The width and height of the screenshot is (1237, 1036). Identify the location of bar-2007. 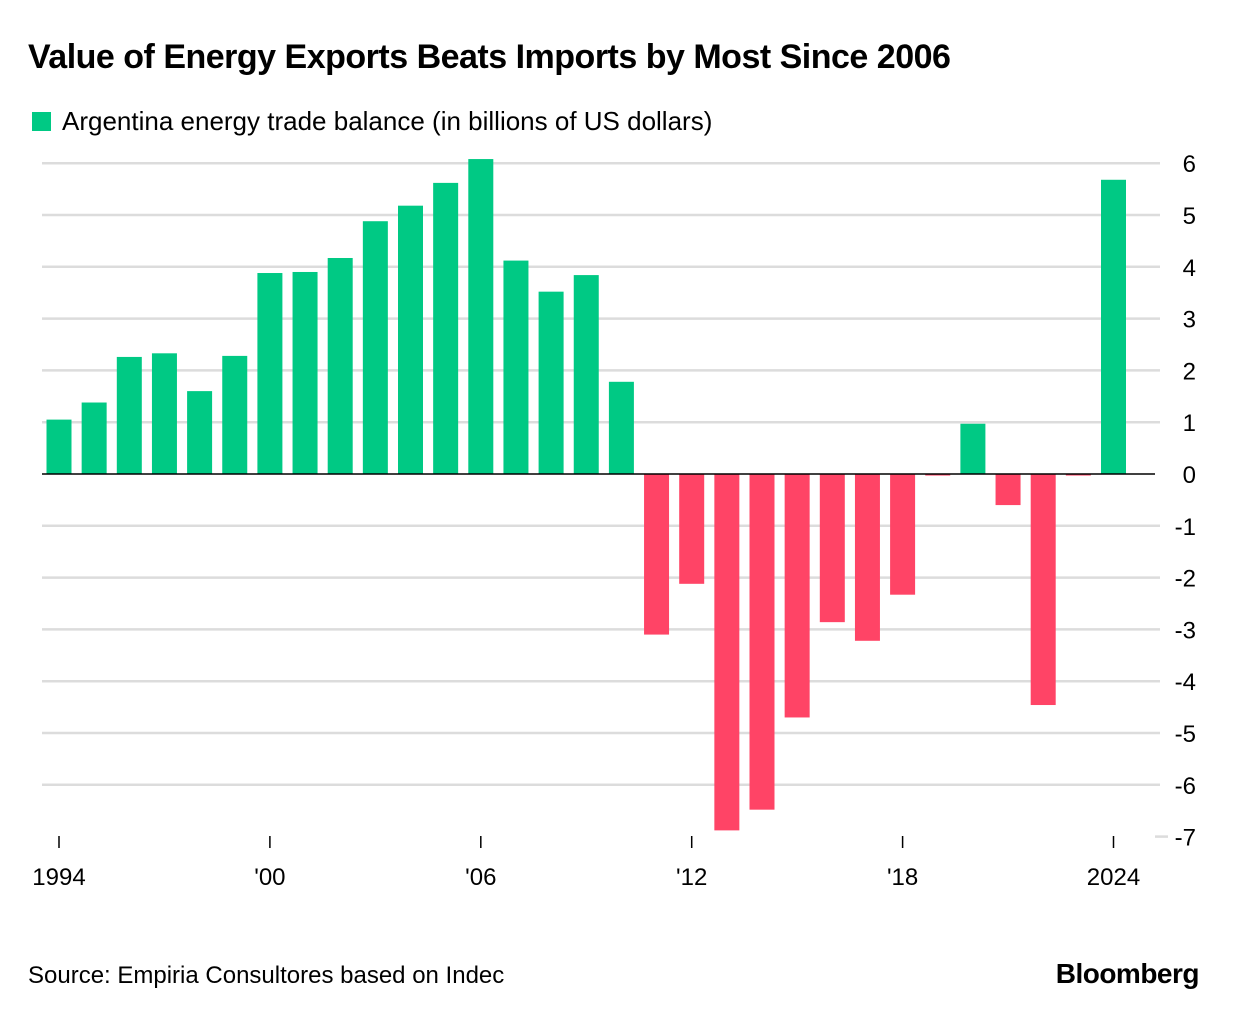
(516, 367).